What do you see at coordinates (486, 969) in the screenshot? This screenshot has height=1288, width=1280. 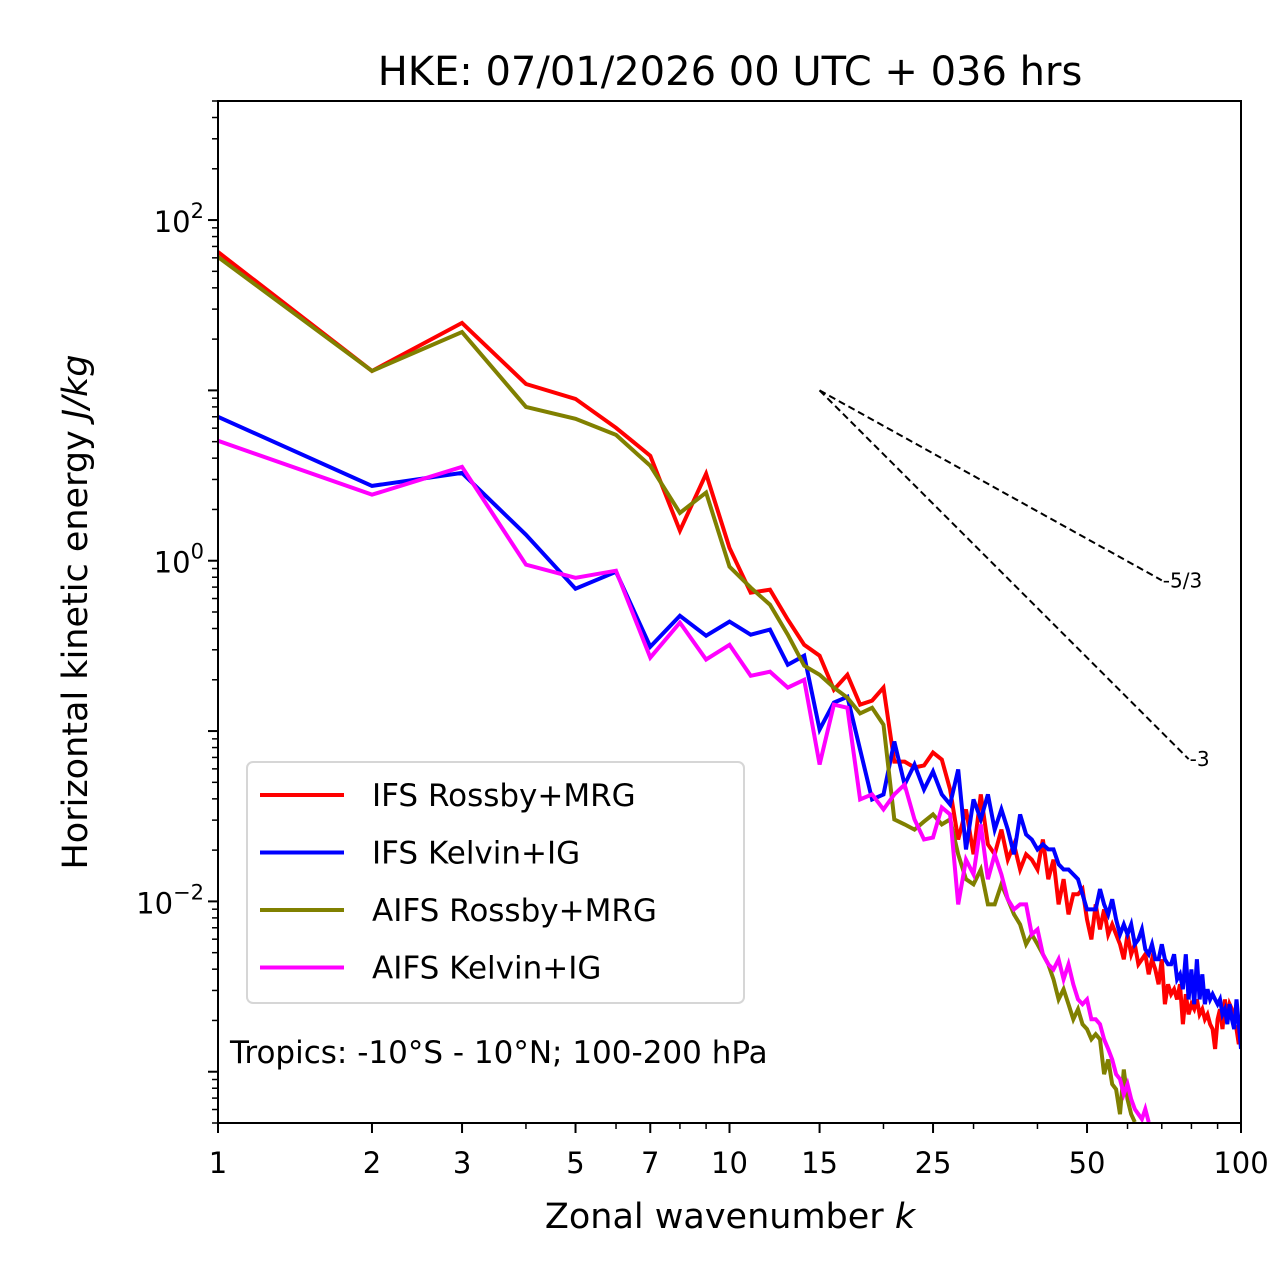 I see `legend-label: AIFS Kelvin+IG` at bounding box center [486, 969].